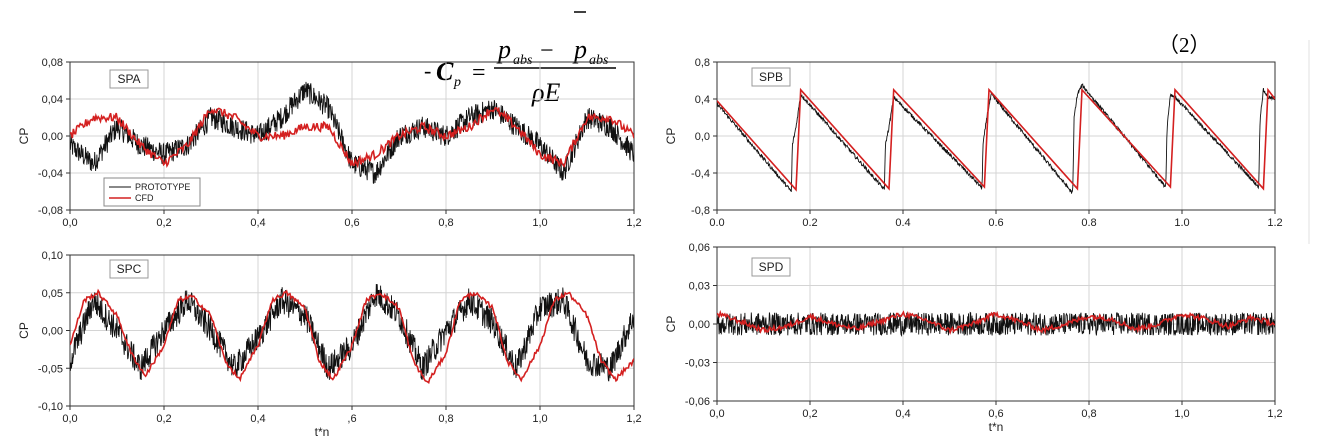 Image resolution: width=1322 pixels, height=441 pixels. I want to click on equation-lhs: C, so click(445, 71).